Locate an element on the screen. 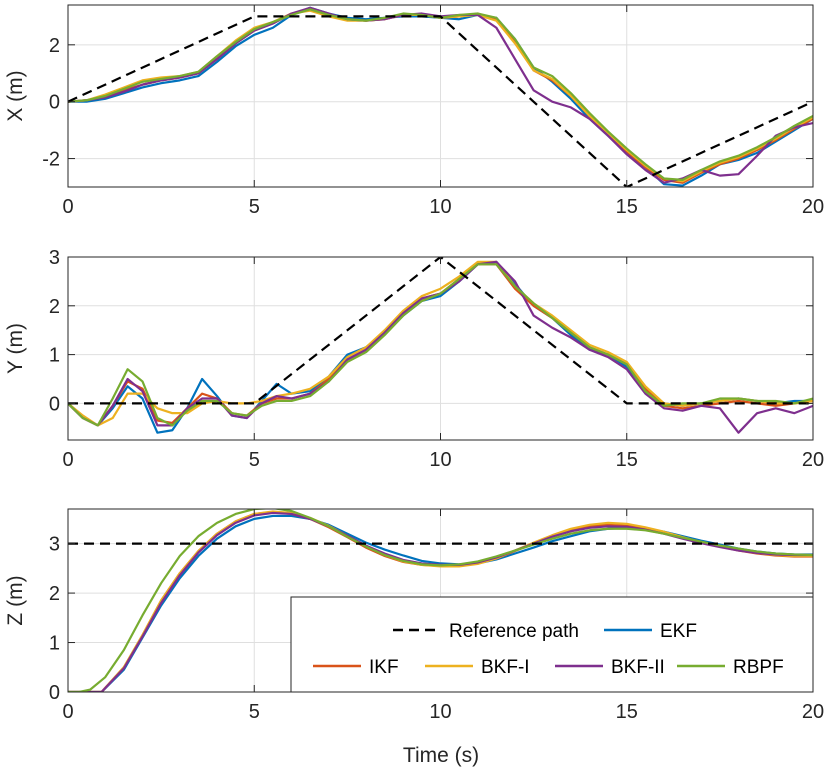 The width and height of the screenshot is (832, 775). legend-entry-bkf-ii: BKF-II is located at coordinates (610, 667).